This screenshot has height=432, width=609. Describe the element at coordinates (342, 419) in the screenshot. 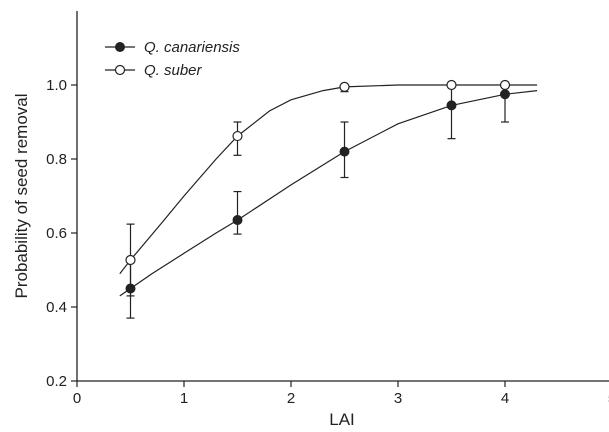

I see `x-axis-label: LAI` at that location.